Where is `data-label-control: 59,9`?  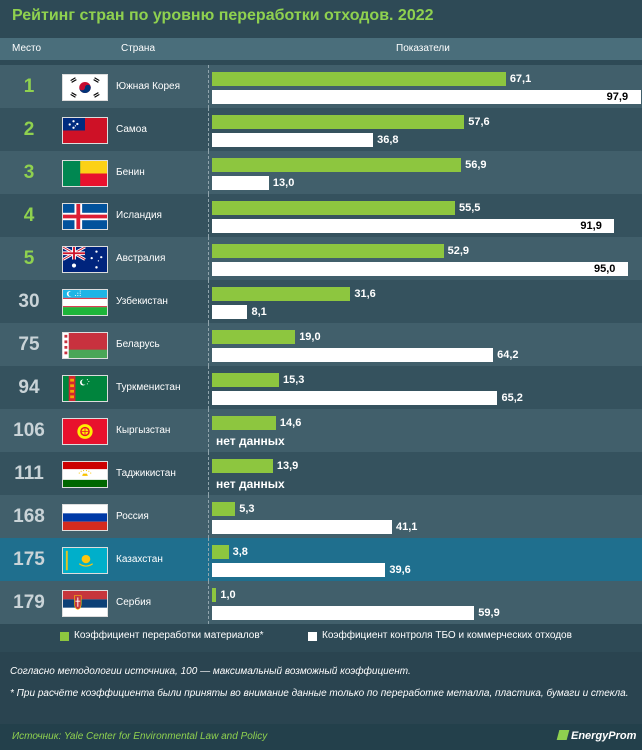
data-label-control: 59,9 is located at coordinates (489, 613).